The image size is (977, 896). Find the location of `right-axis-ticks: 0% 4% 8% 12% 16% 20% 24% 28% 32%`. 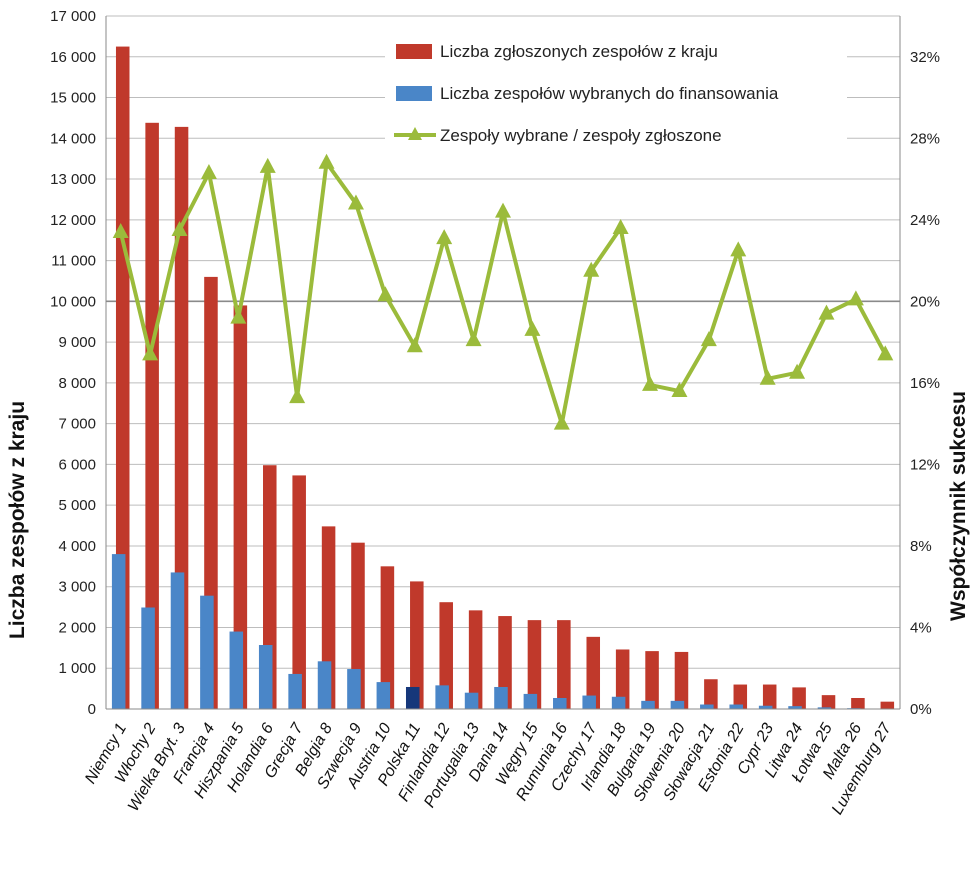

right-axis-ticks: 0% 4% 8% 12% 16% 20% 24% 28% 32% is located at coordinates (925, 383).